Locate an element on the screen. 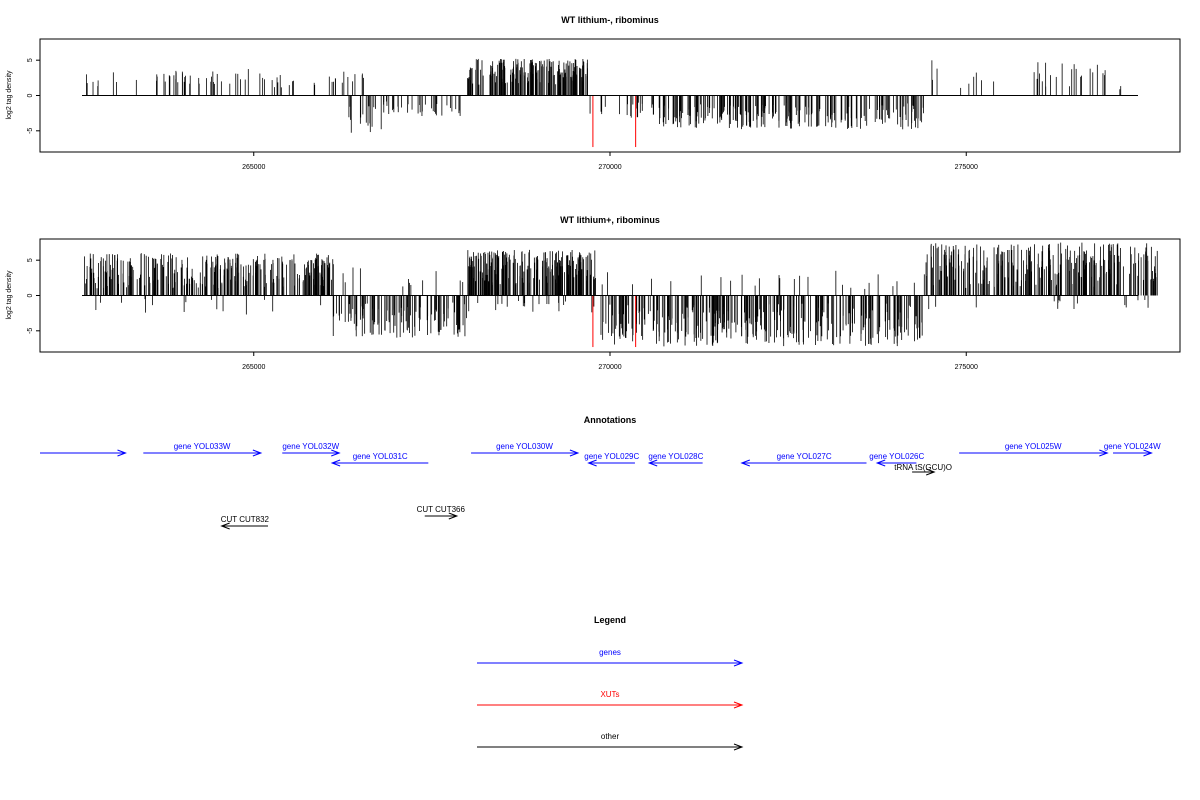  panel-1-y-axis: -5 0 5 is located at coordinates (33, 96).